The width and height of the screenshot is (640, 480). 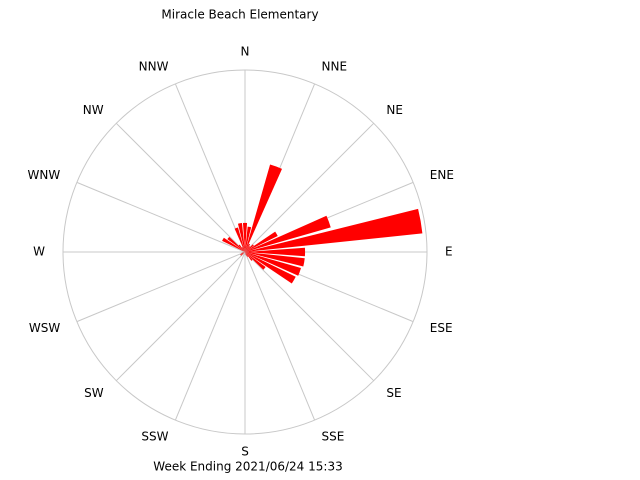 What do you see at coordinates (93, 110) in the screenshot?
I see `direction-label: NW` at bounding box center [93, 110].